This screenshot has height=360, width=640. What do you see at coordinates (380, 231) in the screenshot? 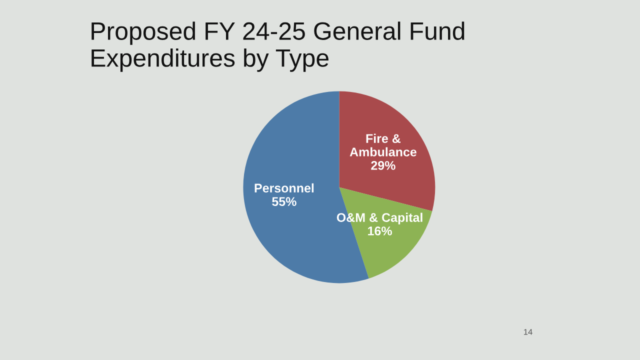
I see `data-label: 16%` at bounding box center [380, 231].